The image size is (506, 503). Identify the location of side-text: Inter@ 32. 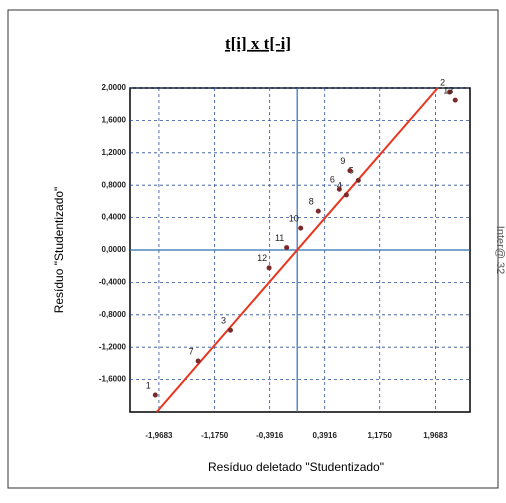
(500, 250).